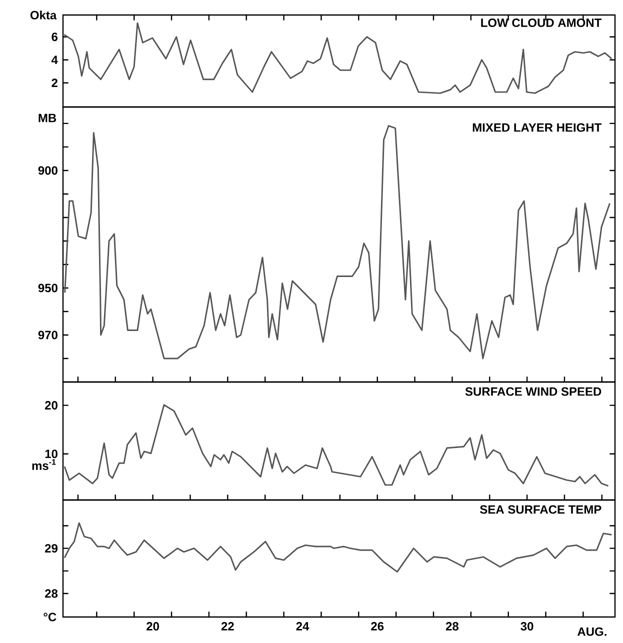 This screenshot has width=623, height=643. I want to click on y-tick-label: 970, so click(48, 335).